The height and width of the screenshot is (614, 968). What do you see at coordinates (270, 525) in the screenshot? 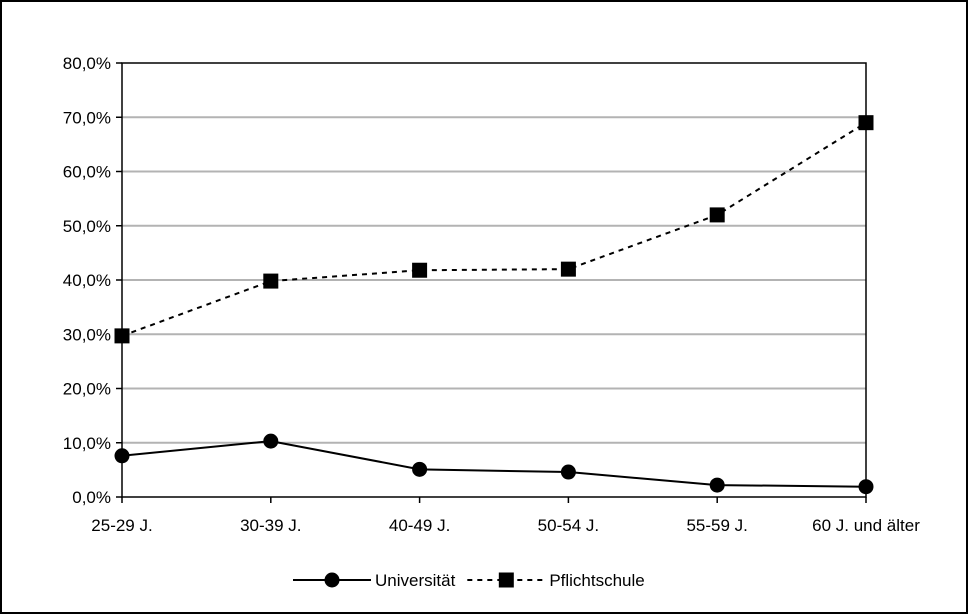
I see `x-tick-label: 30-39 J.` at bounding box center [270, 525].